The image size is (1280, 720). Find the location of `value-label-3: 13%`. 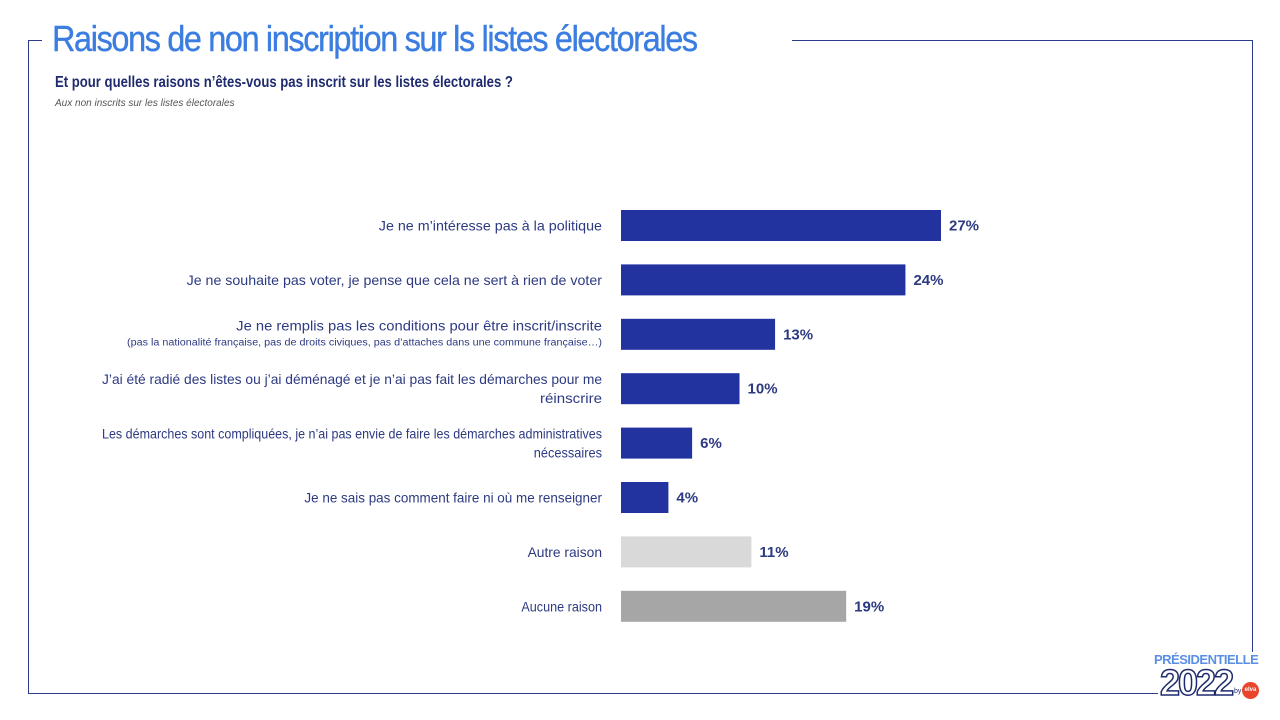

value-label-3: 13% is located at coordinates (798, 334).